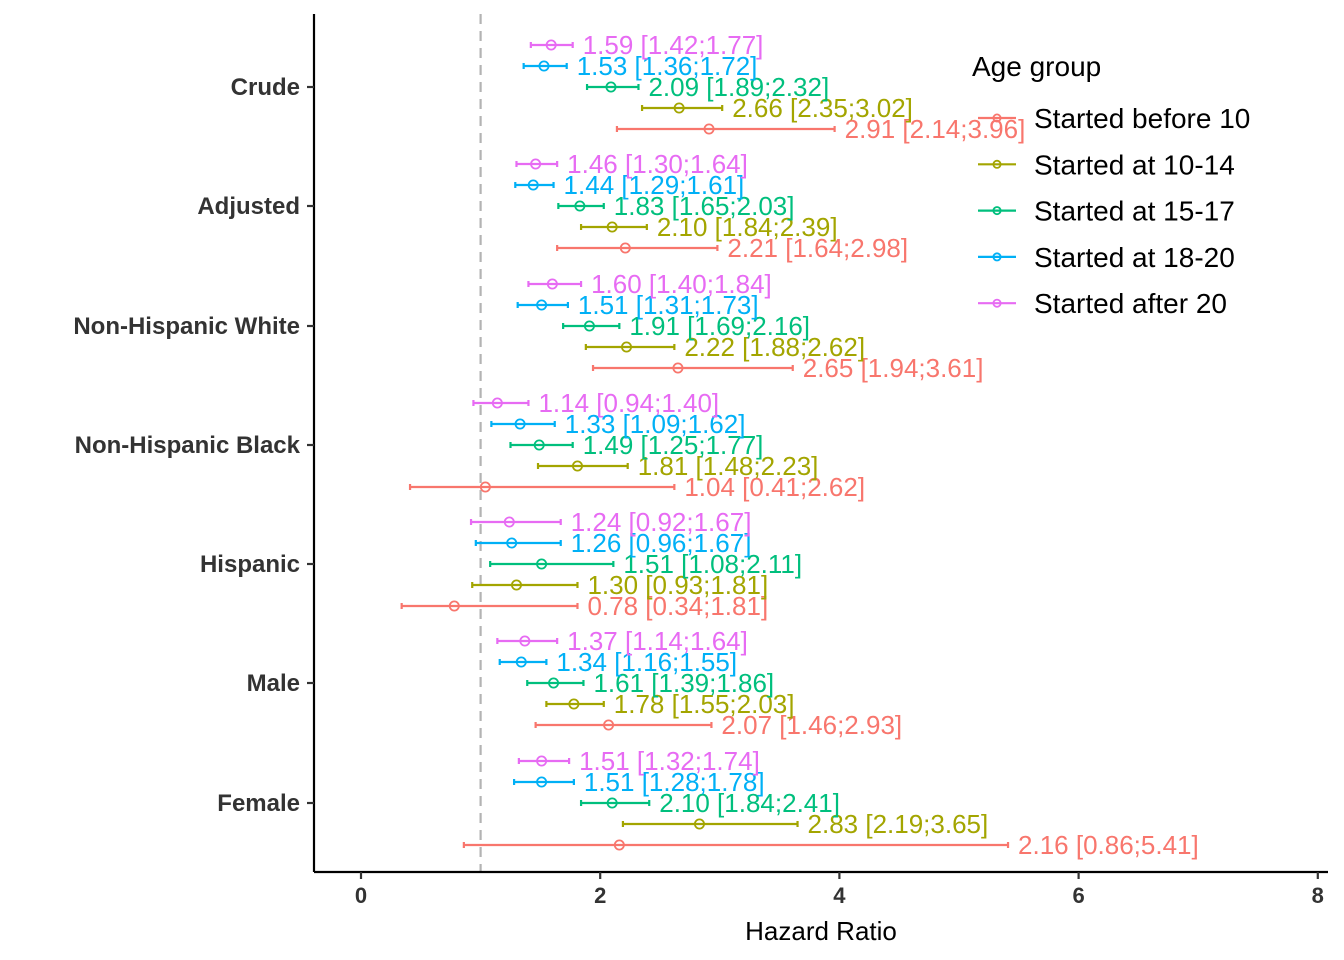 This screenshot has width=1344, height=960. What do you see at coordinates (265, 87) in the screenshot?
I see `category-label: Crude` at bounding box center [265, 87].